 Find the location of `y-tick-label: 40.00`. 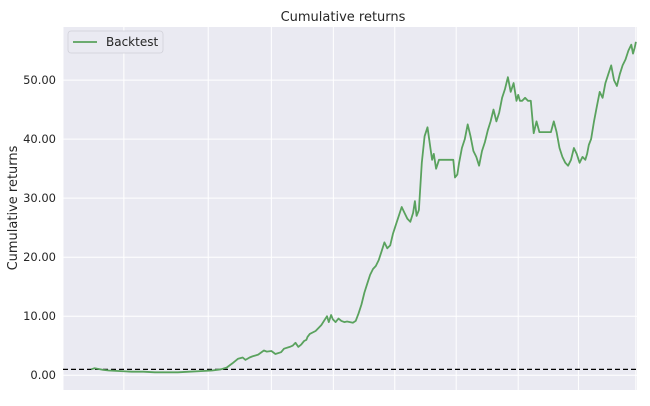

y-tick-label: 40.00 is located at coordinates (39, 139).